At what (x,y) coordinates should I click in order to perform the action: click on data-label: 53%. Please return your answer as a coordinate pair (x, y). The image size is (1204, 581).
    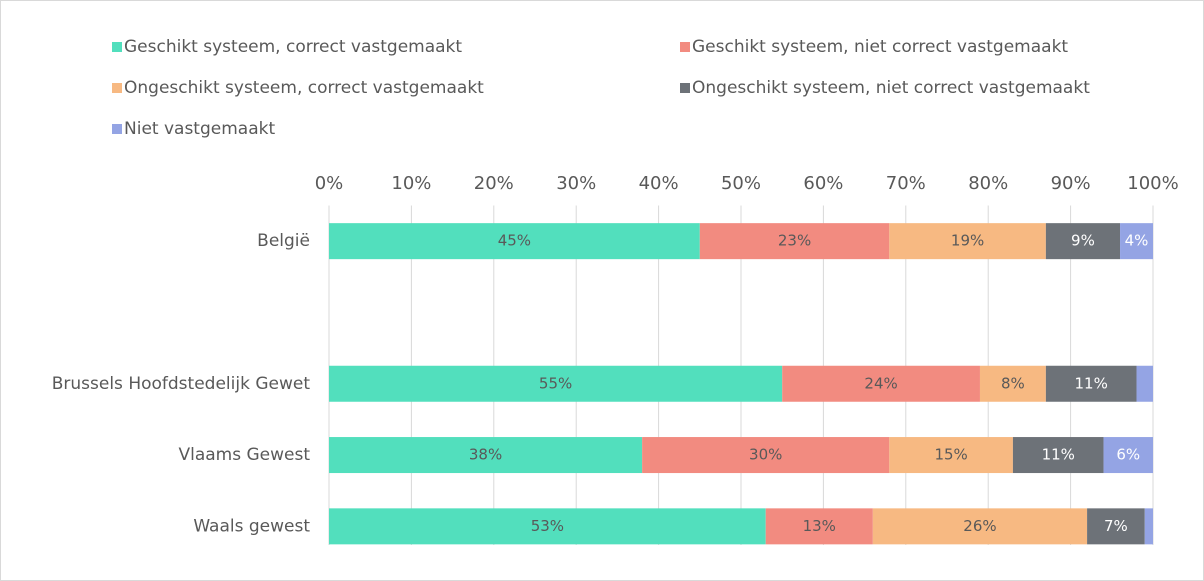
    Looking at the image, I should click on (547, 526).